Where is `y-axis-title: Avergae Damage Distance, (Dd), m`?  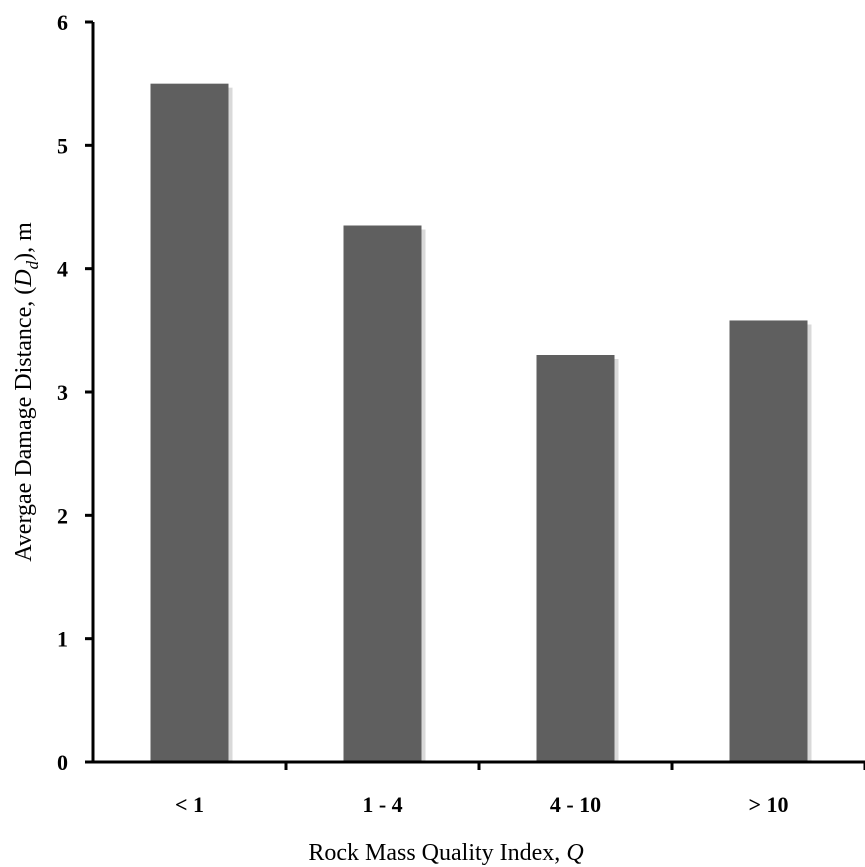 y-axis-title: Avergae Damage Distance, (Dd), m is located at coordinates (26, 392).